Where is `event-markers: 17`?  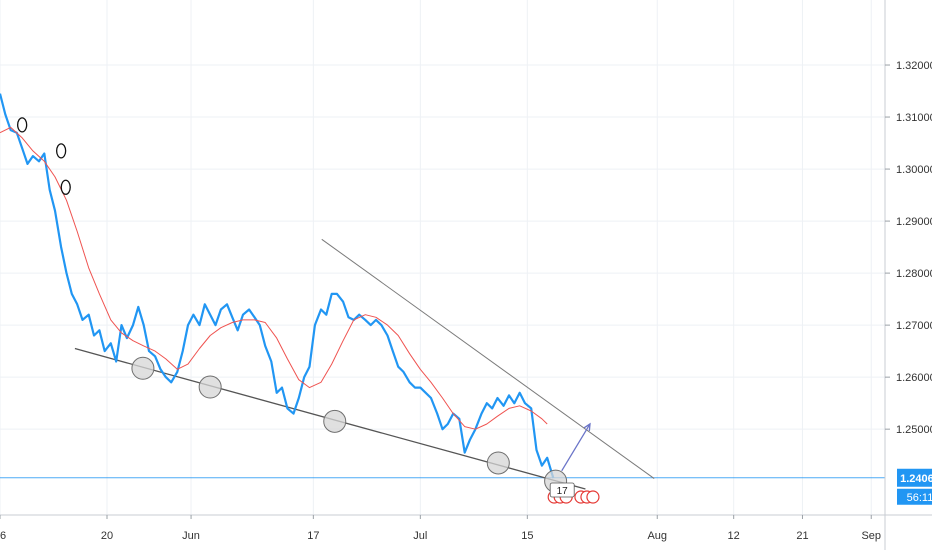
event-markers: 17 is located at coordinates (573, 493).